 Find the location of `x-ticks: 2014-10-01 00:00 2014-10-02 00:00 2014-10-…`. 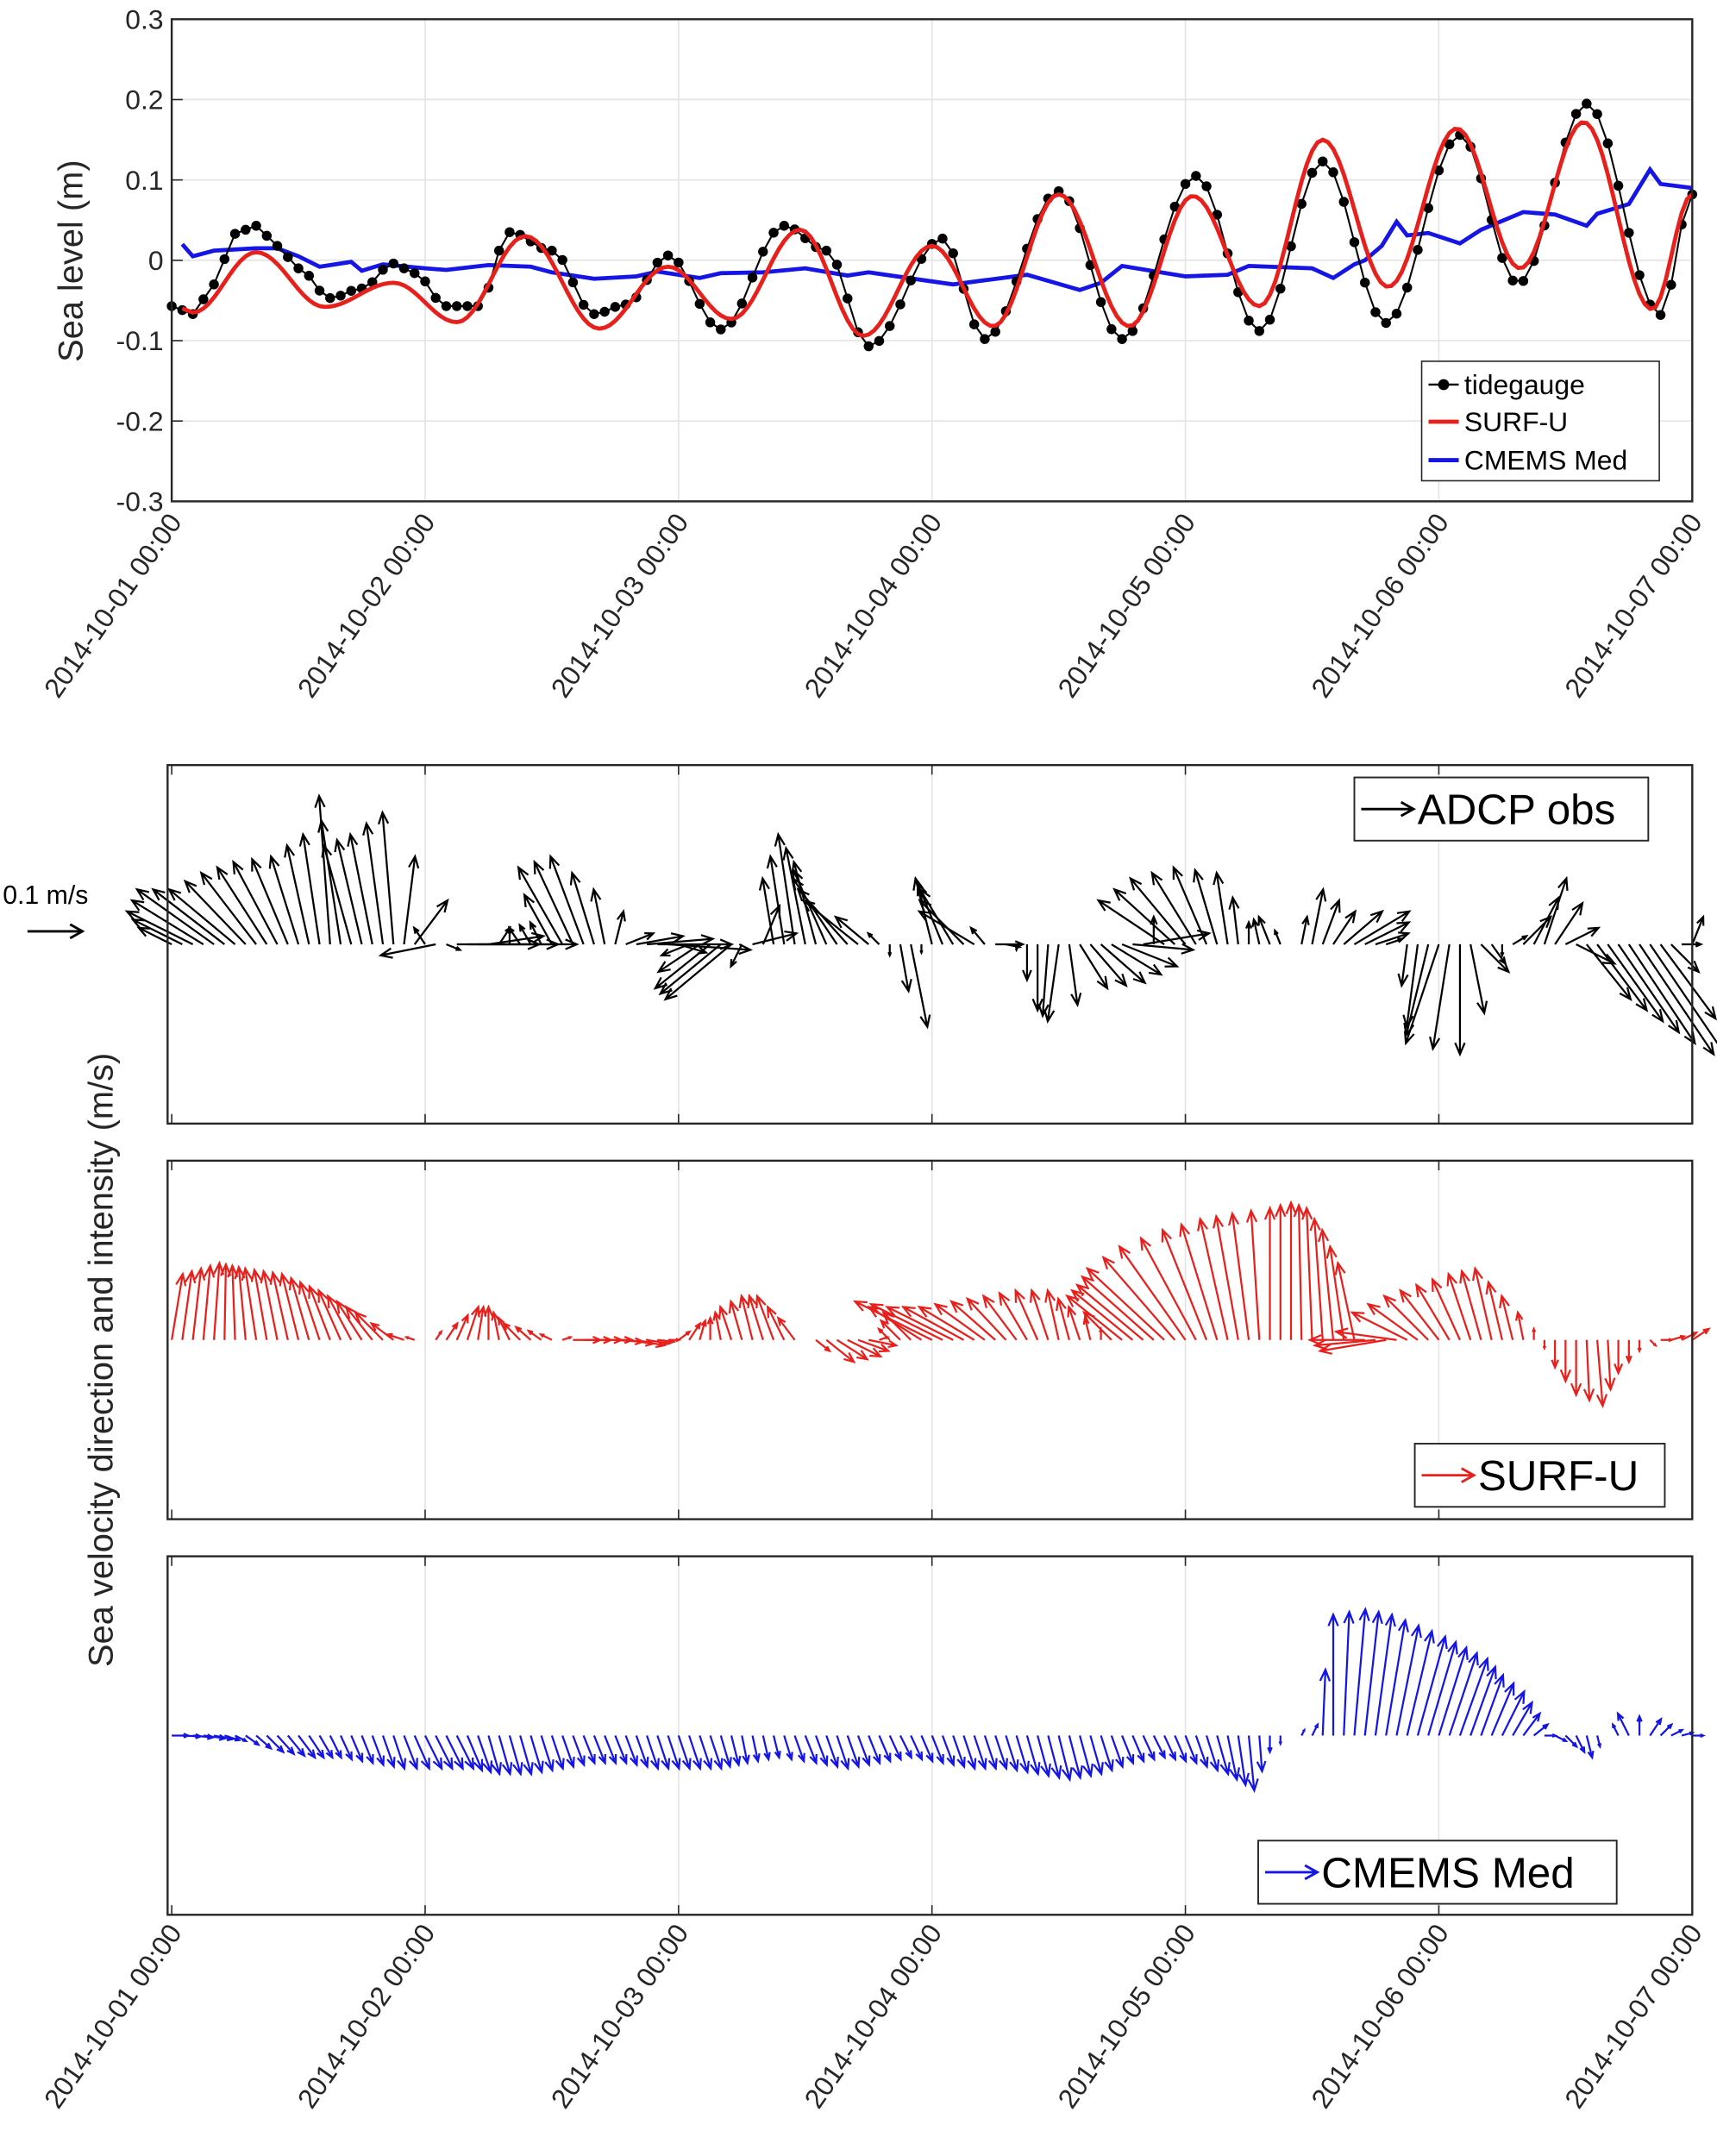

x-ticks: 2014-10-01 00:00 2014-10-02 00:00 2014-10-… is located at coordinates (873, 606).